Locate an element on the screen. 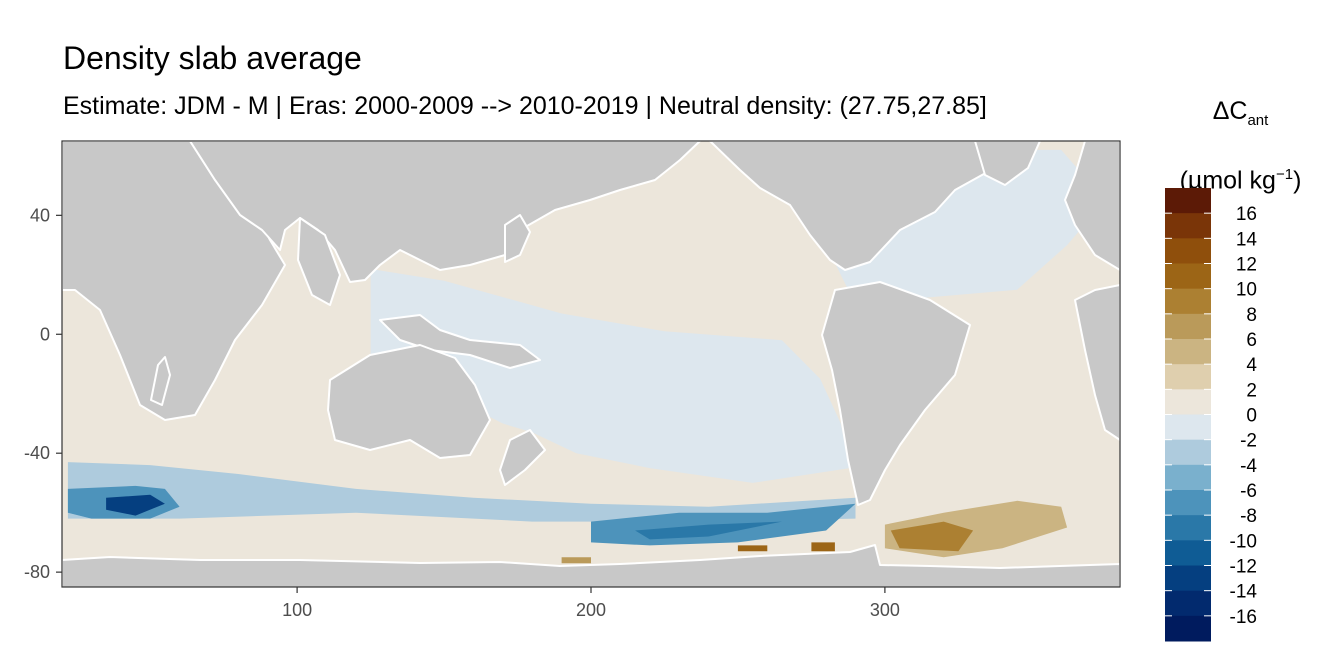  legend-unit: (µmol kg−1) is located at coordinates (1240, 177).